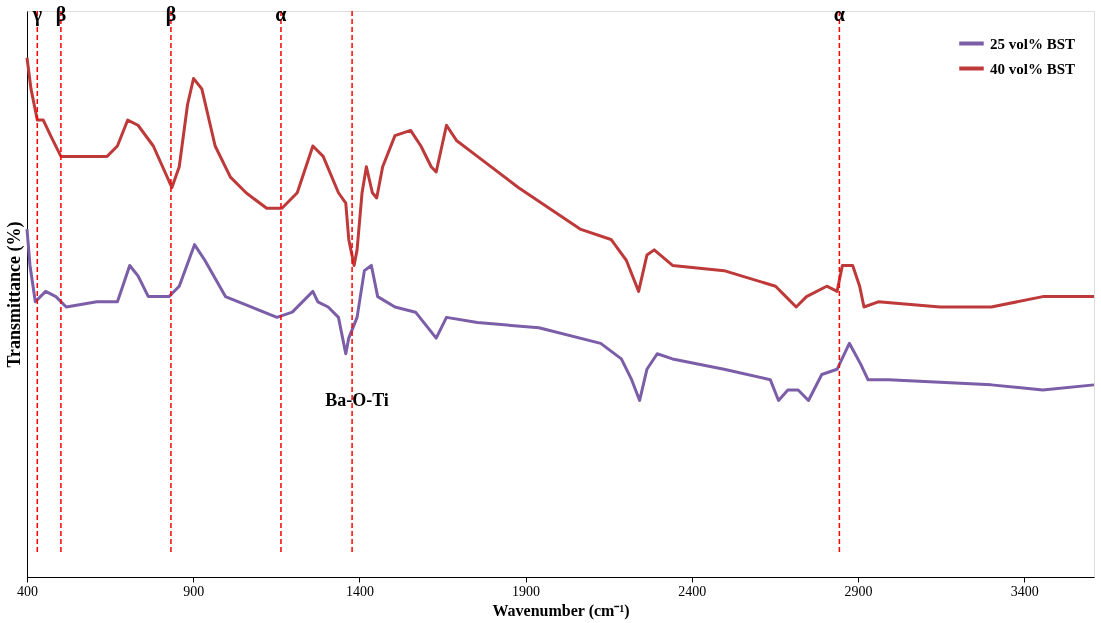  I want to click on x-tick-label: 2400, so click(692, 591).